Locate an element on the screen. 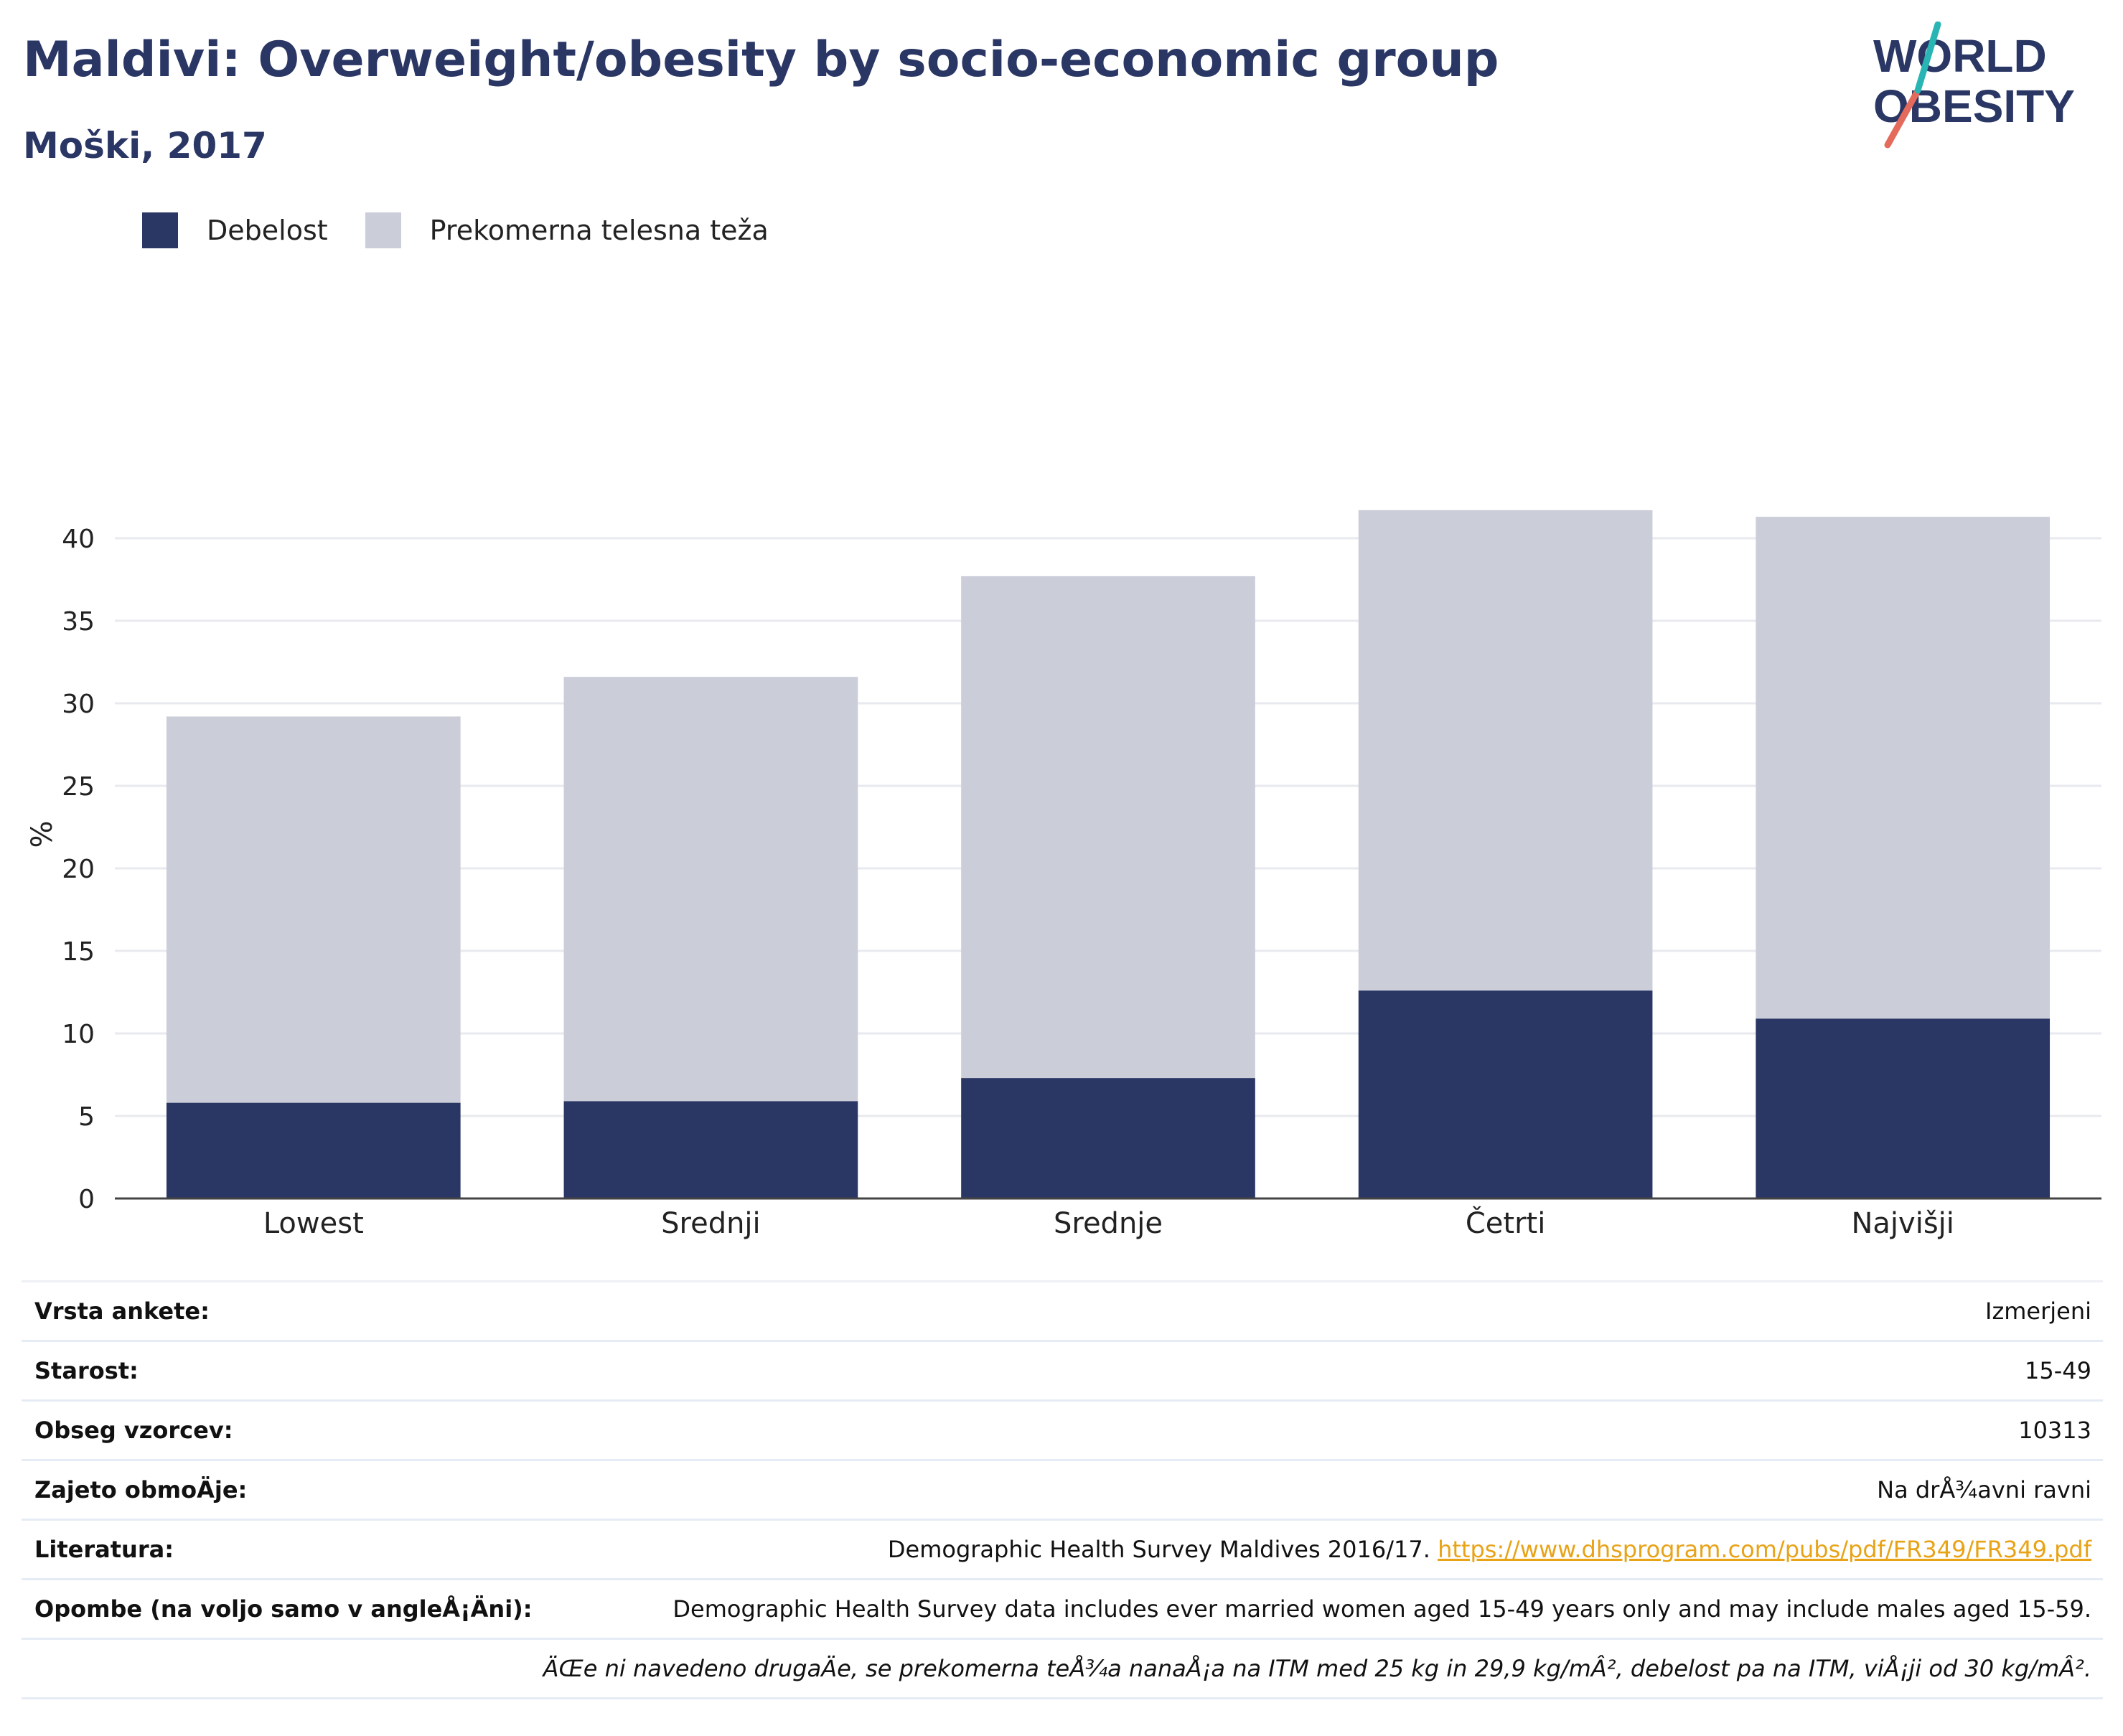  info-label: Zajeto obmoÄje: is located at coordinates (141, 1489).